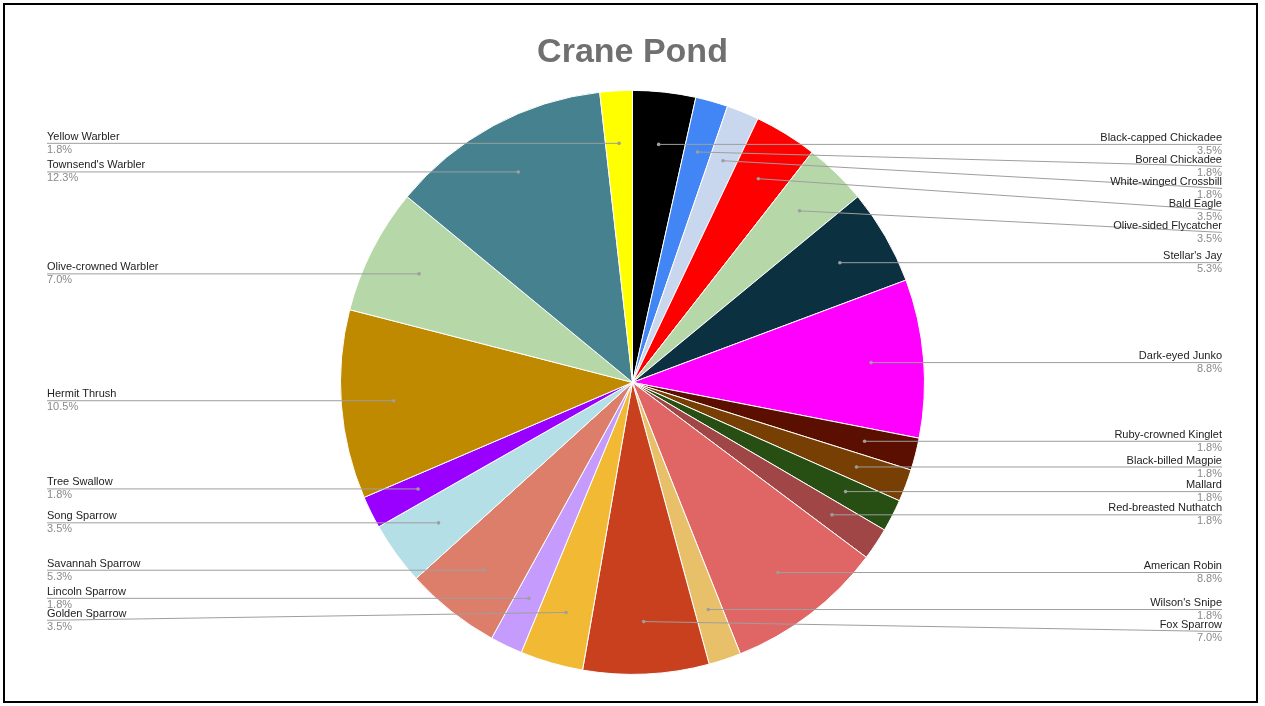 The width and height of the screenshot is (1265, 706). I want to click on slice-label: Mallard, so click(1203, 484).